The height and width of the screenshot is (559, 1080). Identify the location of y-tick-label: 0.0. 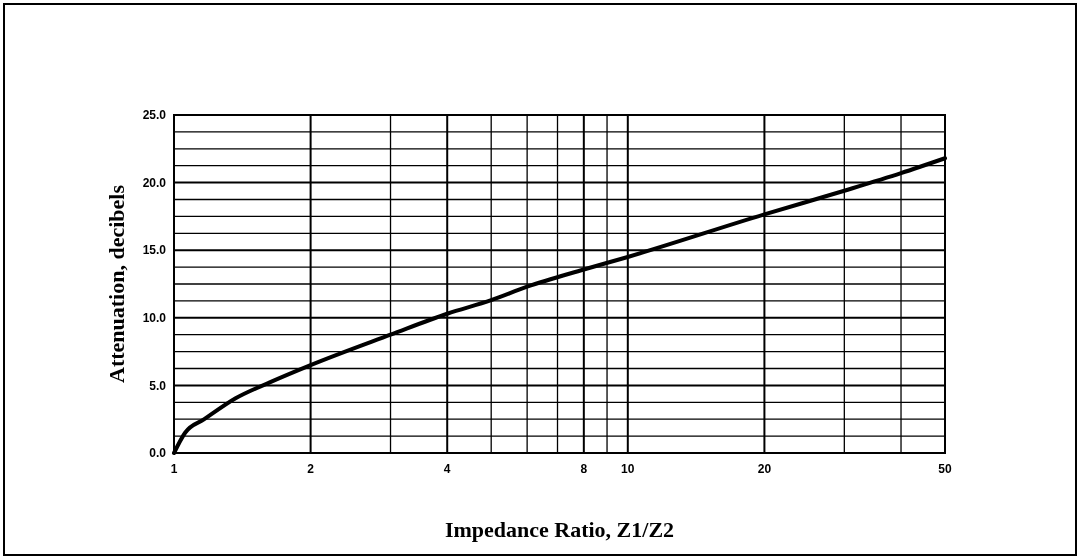
(158, 453).